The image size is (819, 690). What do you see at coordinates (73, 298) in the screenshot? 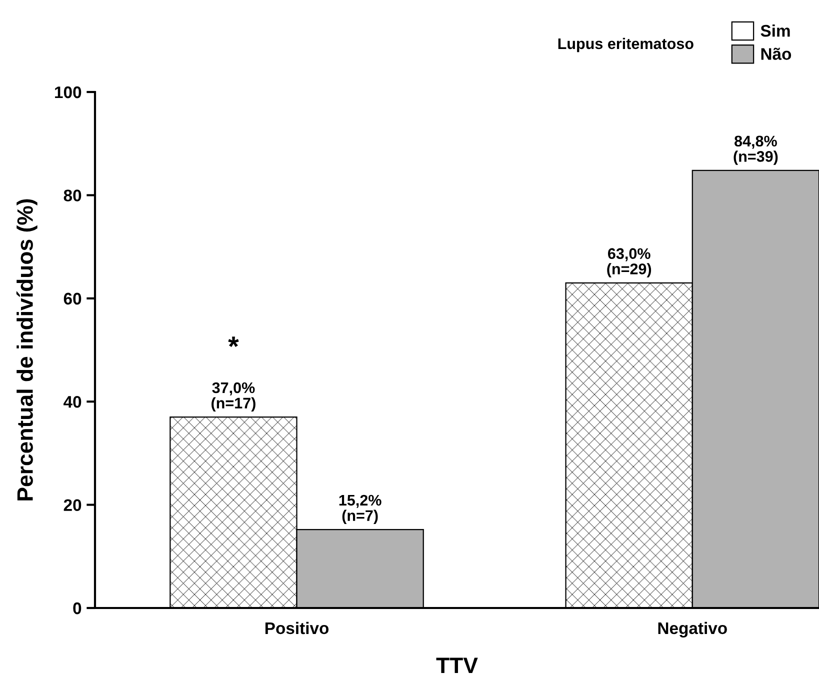
I see `y-tick-label: 60` at bounding box center [73, 298].